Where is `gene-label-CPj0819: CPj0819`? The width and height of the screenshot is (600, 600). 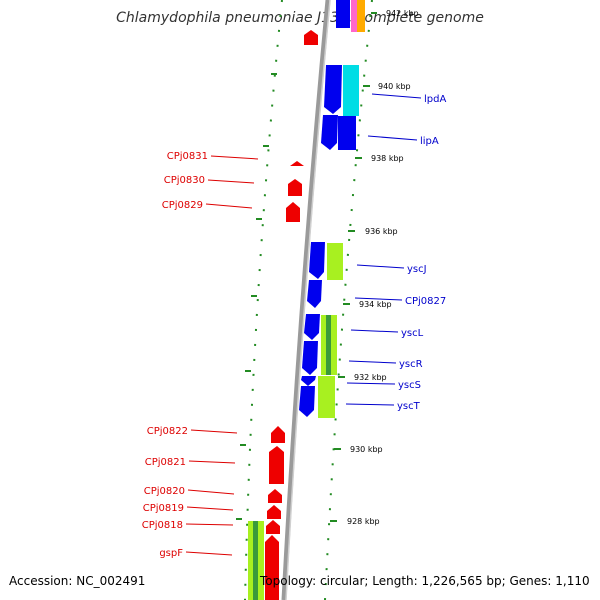 gene-label-CPj0819: CPj0819 is located at coordinates (163, 508).